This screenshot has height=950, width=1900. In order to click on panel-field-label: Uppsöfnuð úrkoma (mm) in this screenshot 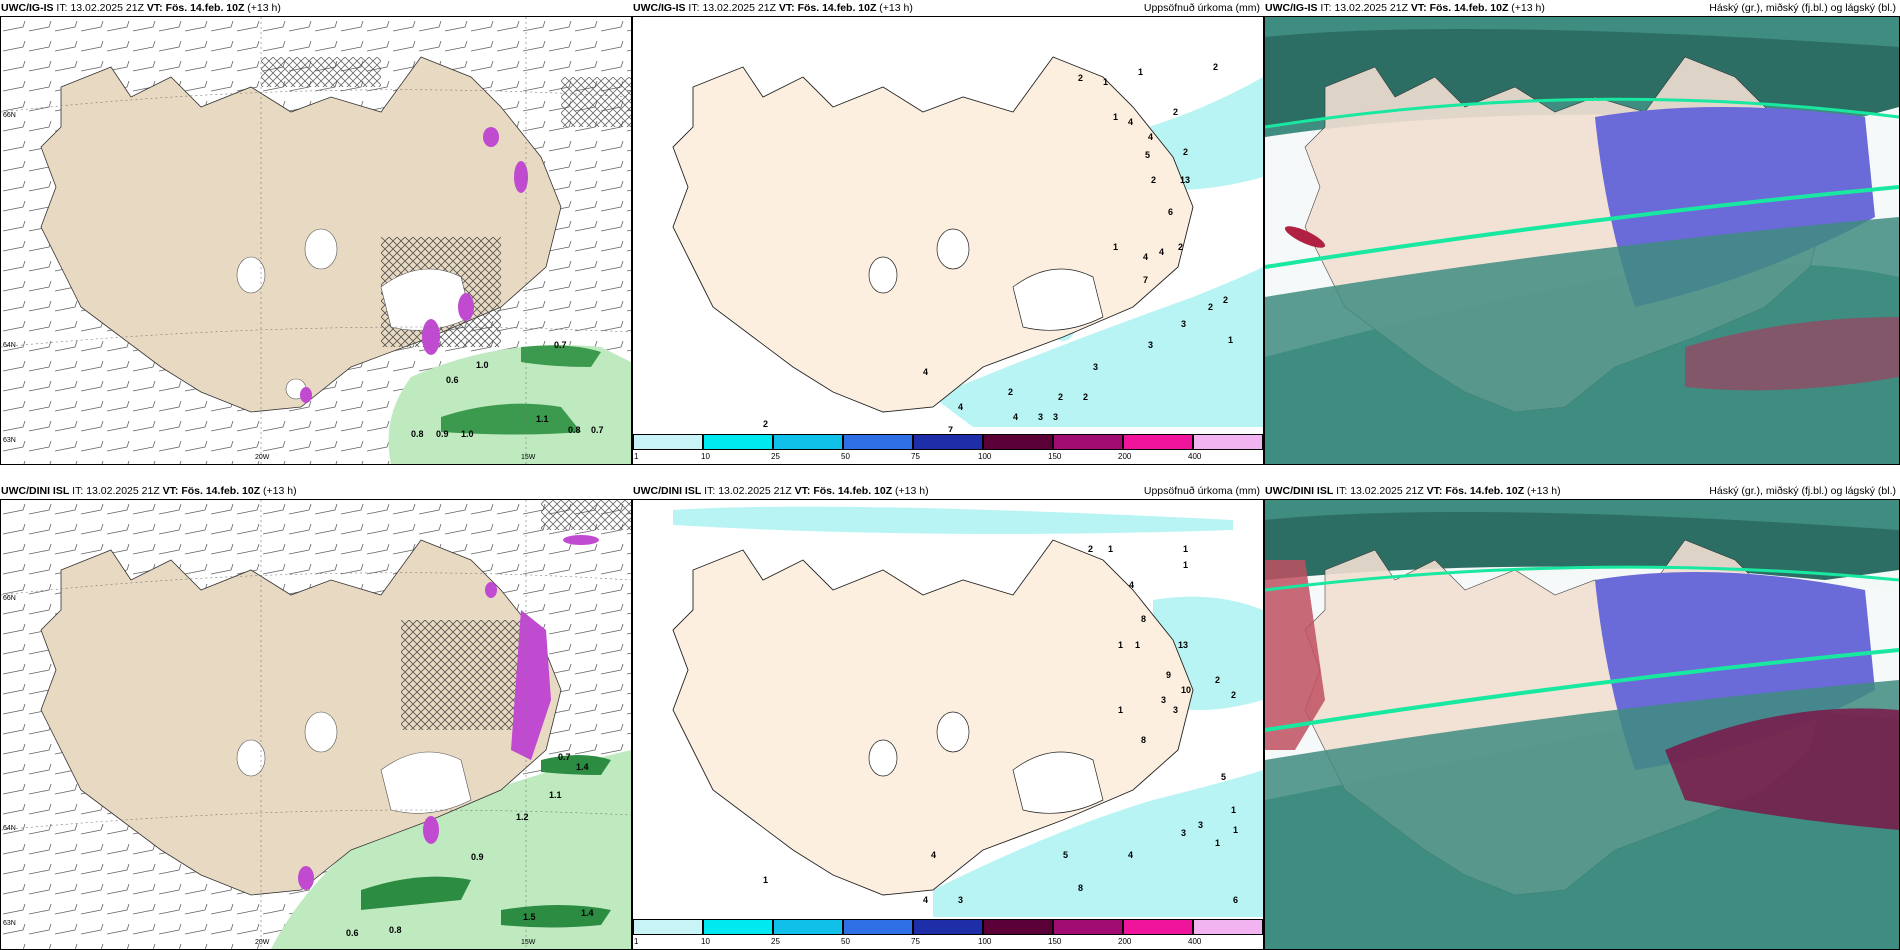, I will do `click(1201, 491)`.